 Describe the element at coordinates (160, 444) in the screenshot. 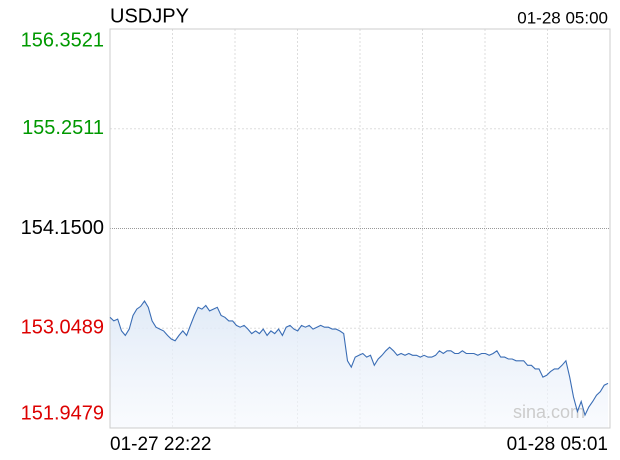

I see `x-start-label: 01-27 22:22` at that location.